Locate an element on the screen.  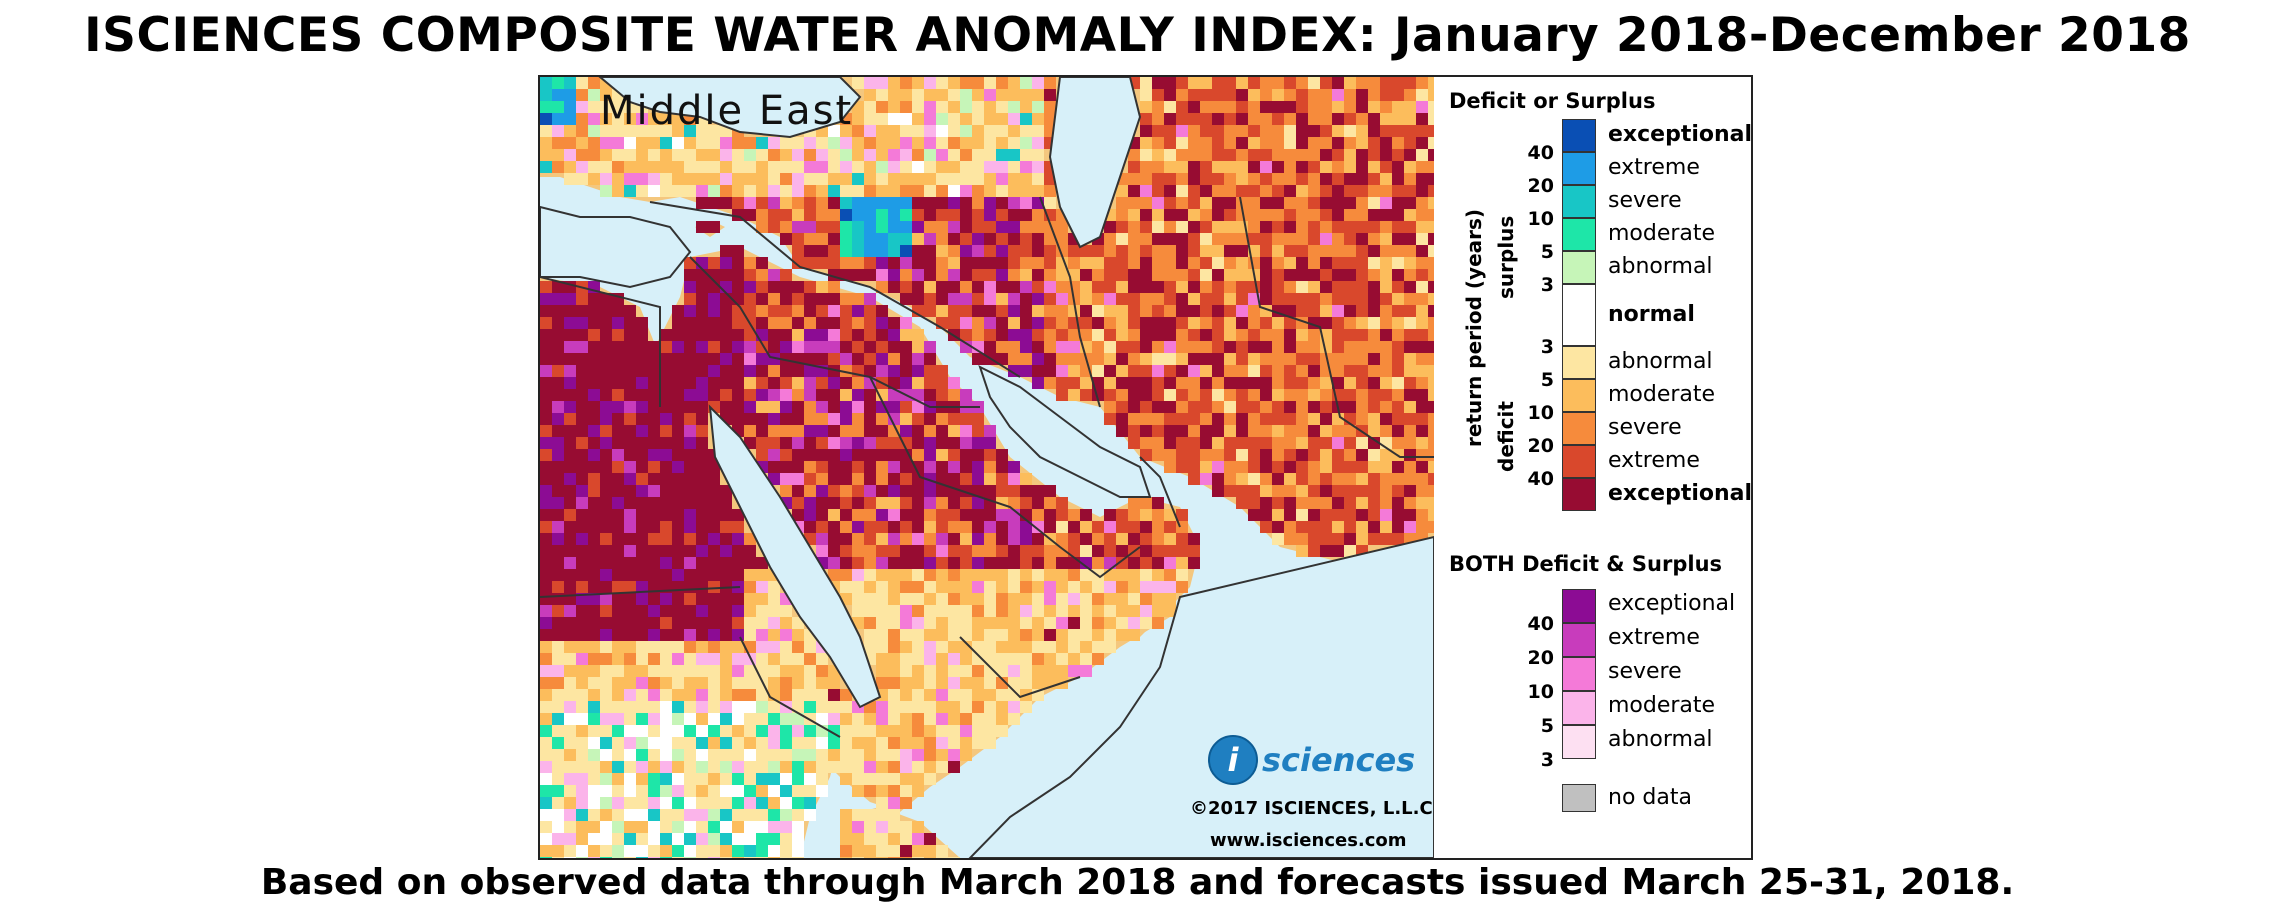
legend-surplus-label: surplus is located at coordinates (1506, 257).